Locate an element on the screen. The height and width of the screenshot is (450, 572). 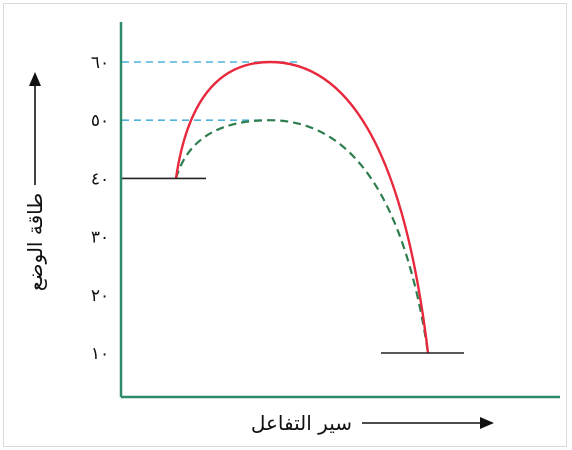
y-tick-label: ٦٠ is located at coordinates (100, 63).